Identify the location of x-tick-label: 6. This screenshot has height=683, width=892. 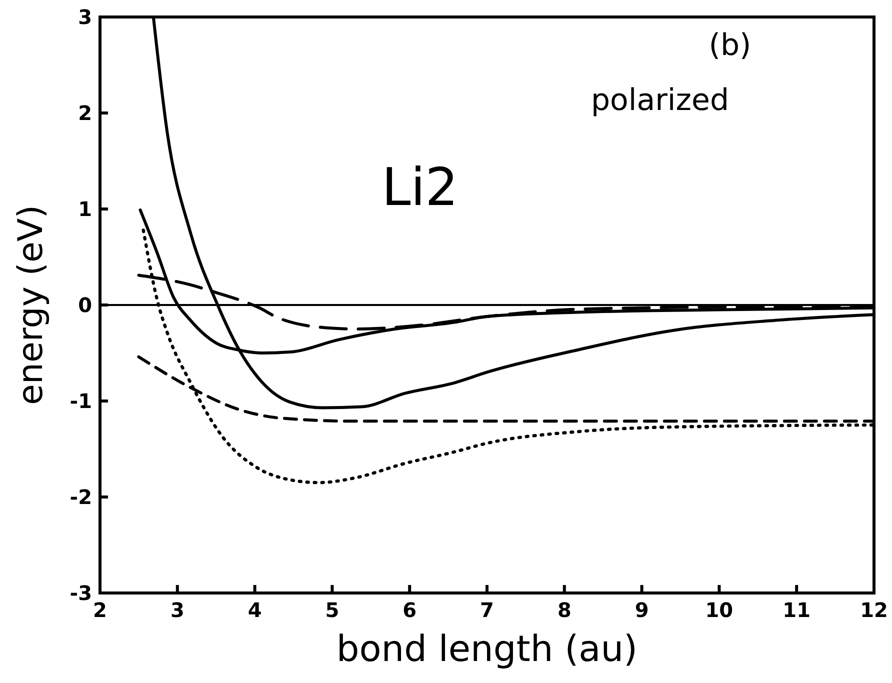
(409, 610).